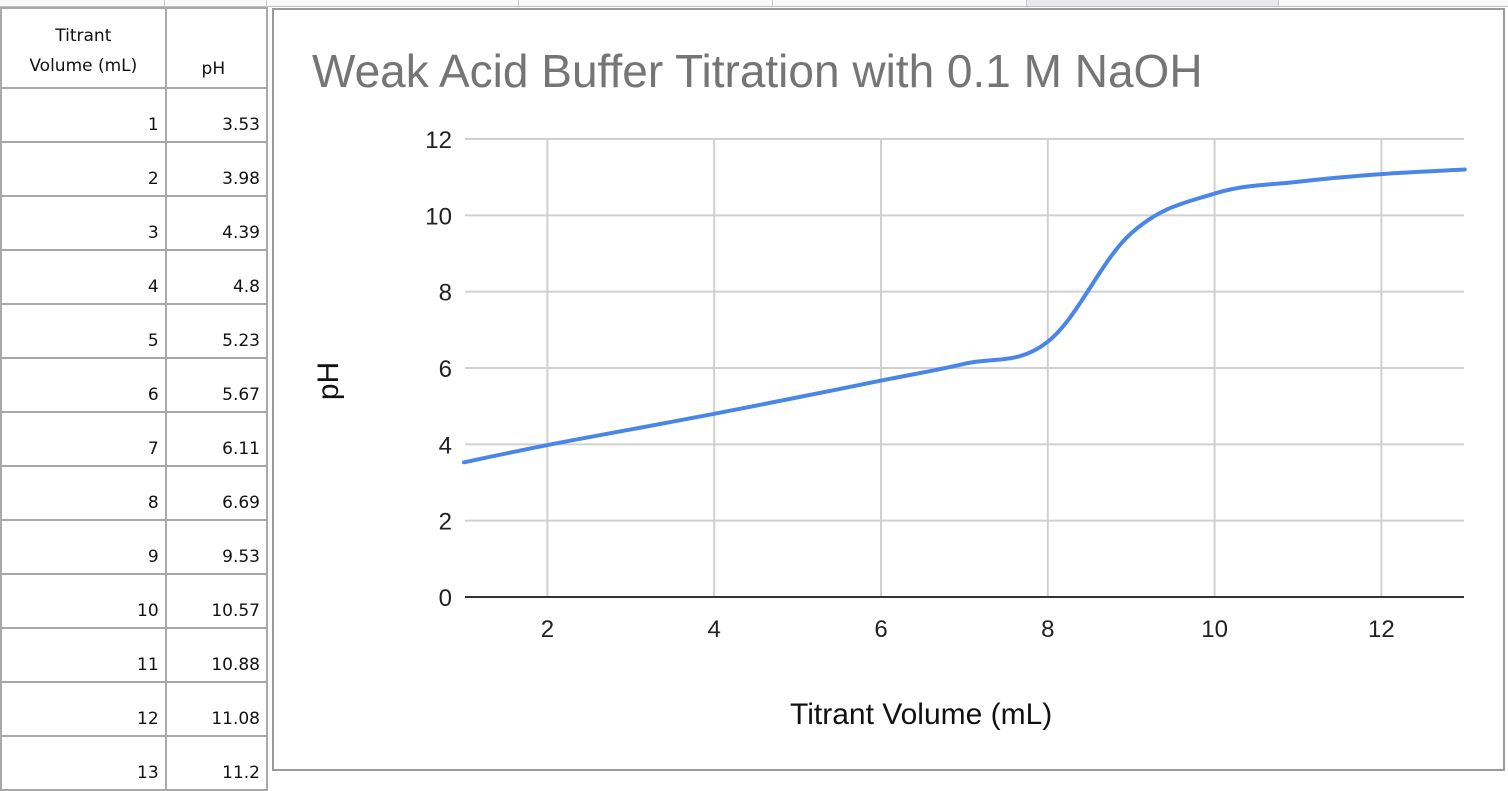 This screenshot has height=791, width=1508. I want to click on header-label-line2: Volume (mL), so click(83, 66).